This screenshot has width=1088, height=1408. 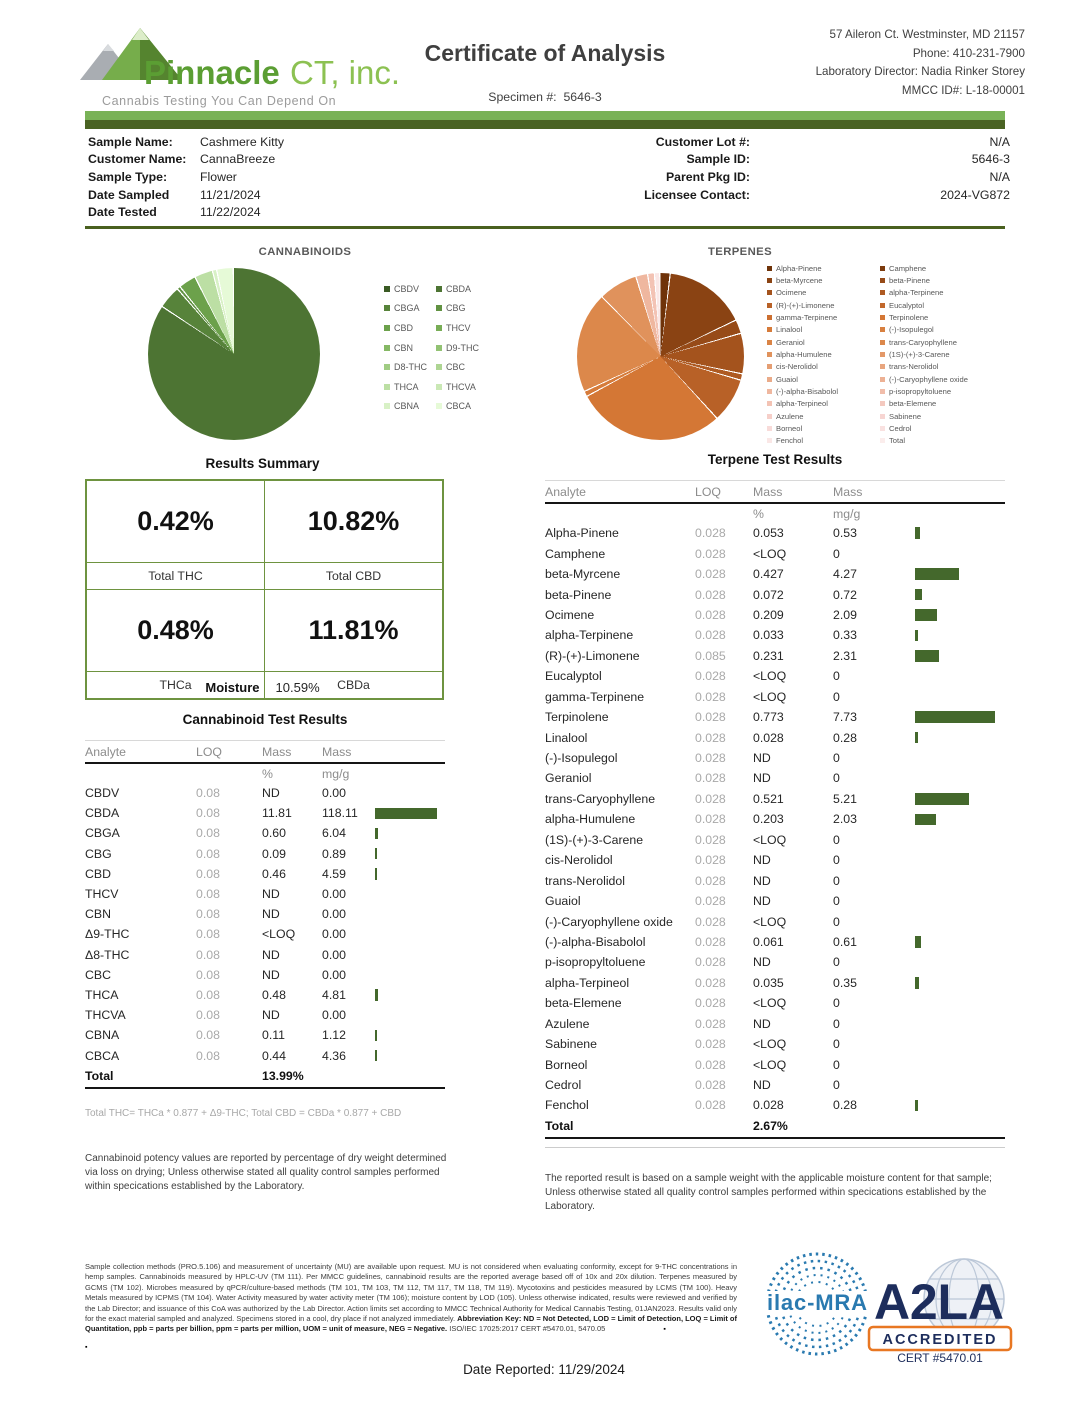 I want to click on terpene-table-title: Terpene Test Results, so click(x=775, y=459).